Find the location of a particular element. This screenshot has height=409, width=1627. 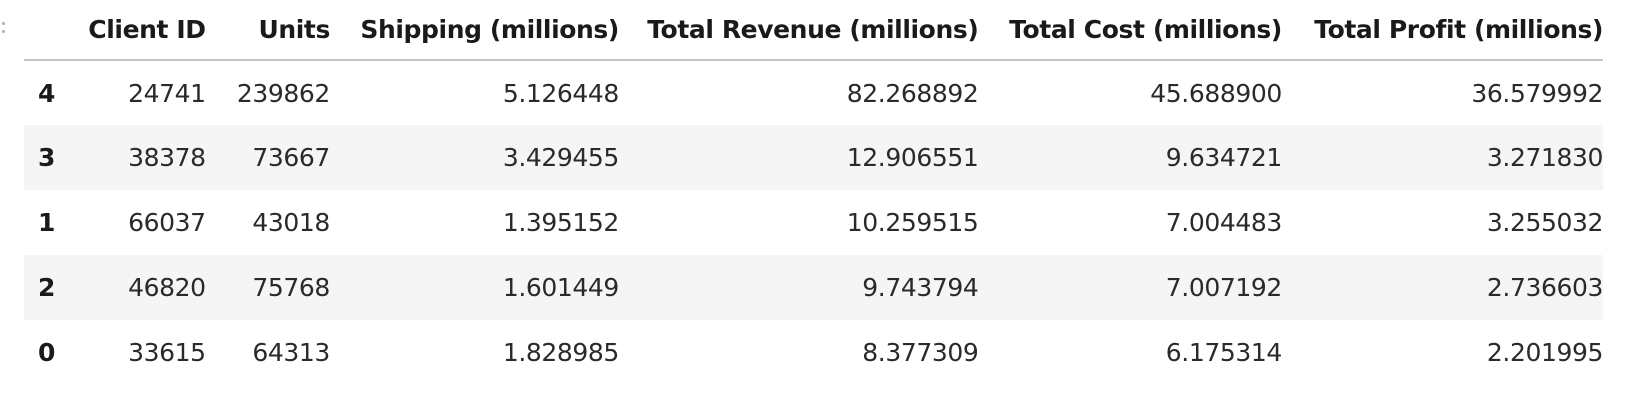

cell-total-profit: 36.579992 is located at coordinates (1537, 93).